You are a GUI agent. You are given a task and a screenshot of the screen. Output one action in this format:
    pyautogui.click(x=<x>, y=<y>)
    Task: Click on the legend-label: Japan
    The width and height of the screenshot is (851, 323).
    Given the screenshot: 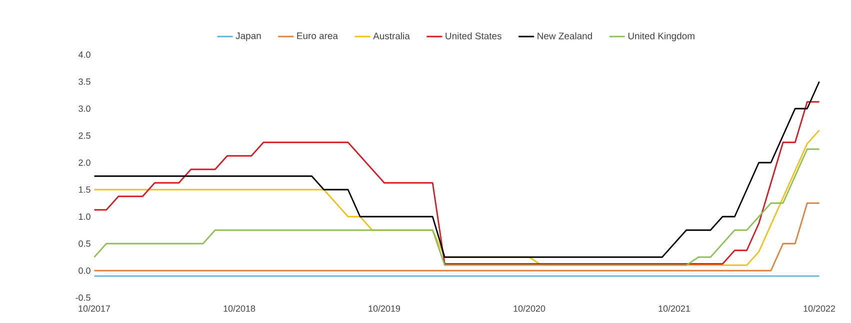 What is the action you would take?
    pyautogui.click(x=248, y=37)
    